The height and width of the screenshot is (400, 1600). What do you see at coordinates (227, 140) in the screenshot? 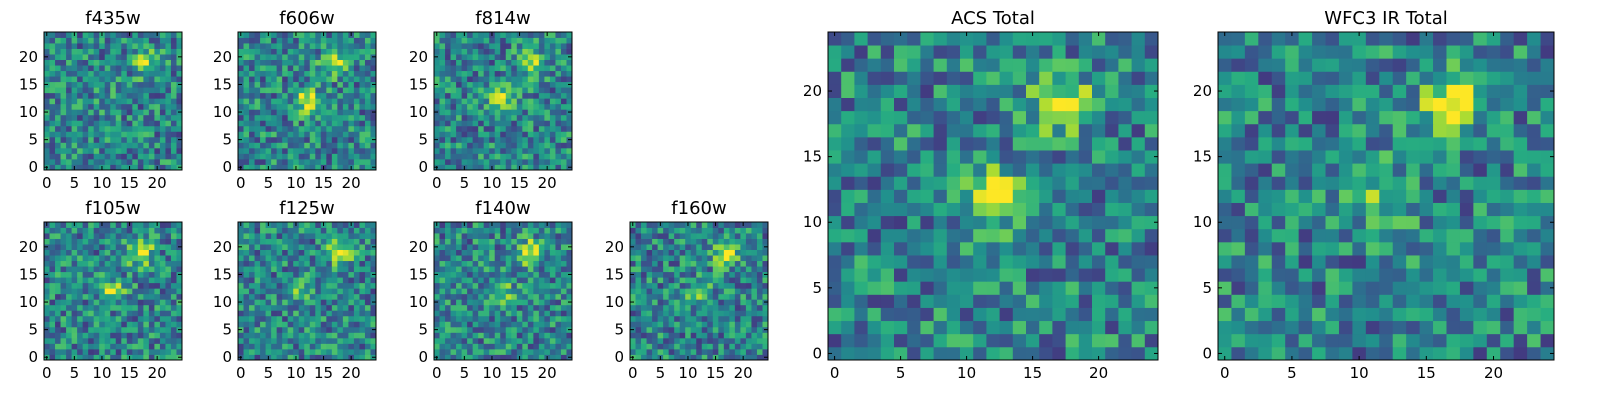
I see `y-tick-label: 5` at bounding box center [227, 140].